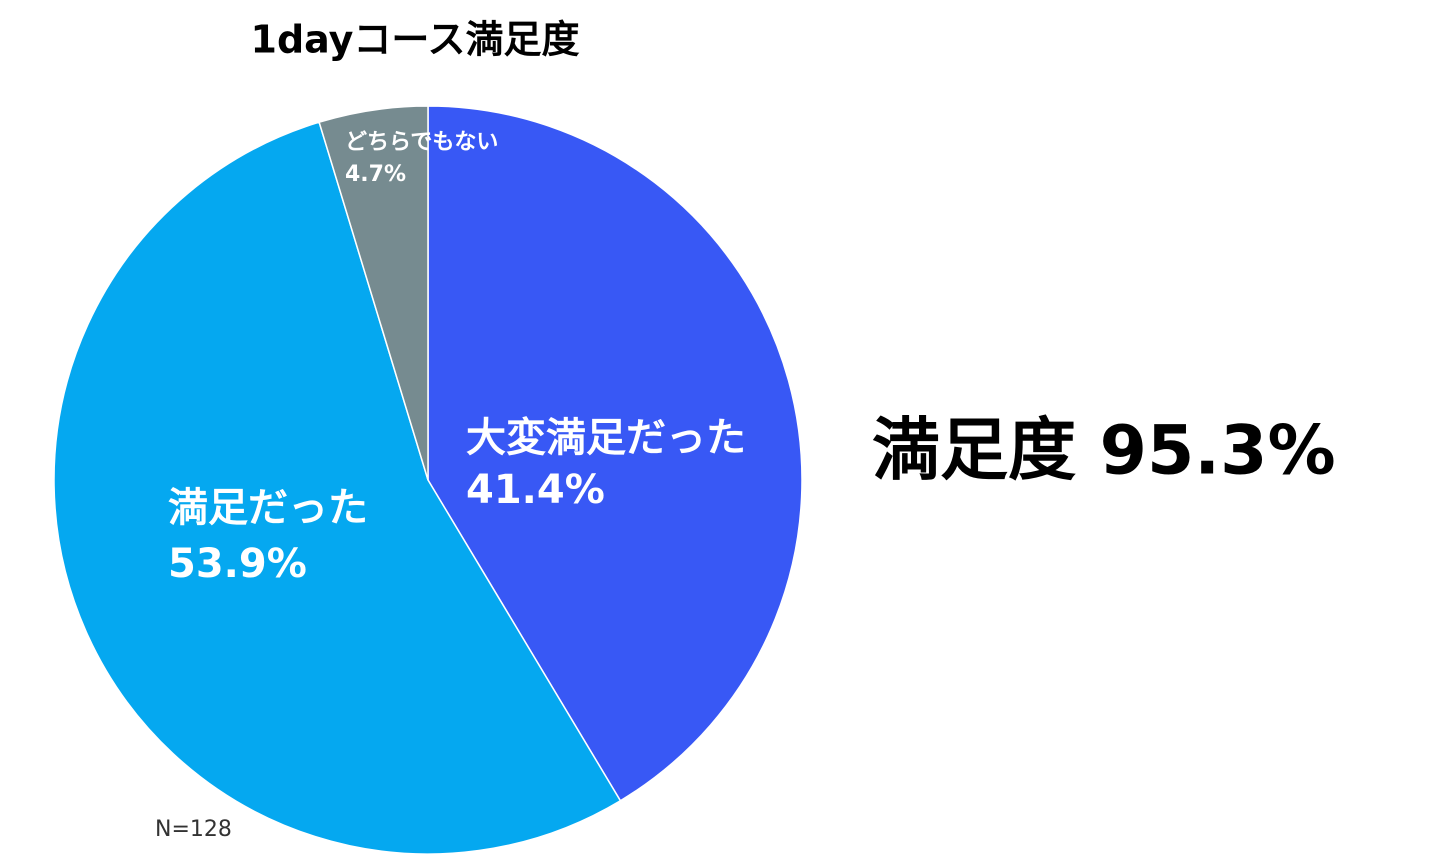 Image resolution: width=1440 pixels, height=866 pixels. Describe the element at coordinates (606, 438) in the screenshot. I see `slice-category-label: 大変満足だった` at that location.